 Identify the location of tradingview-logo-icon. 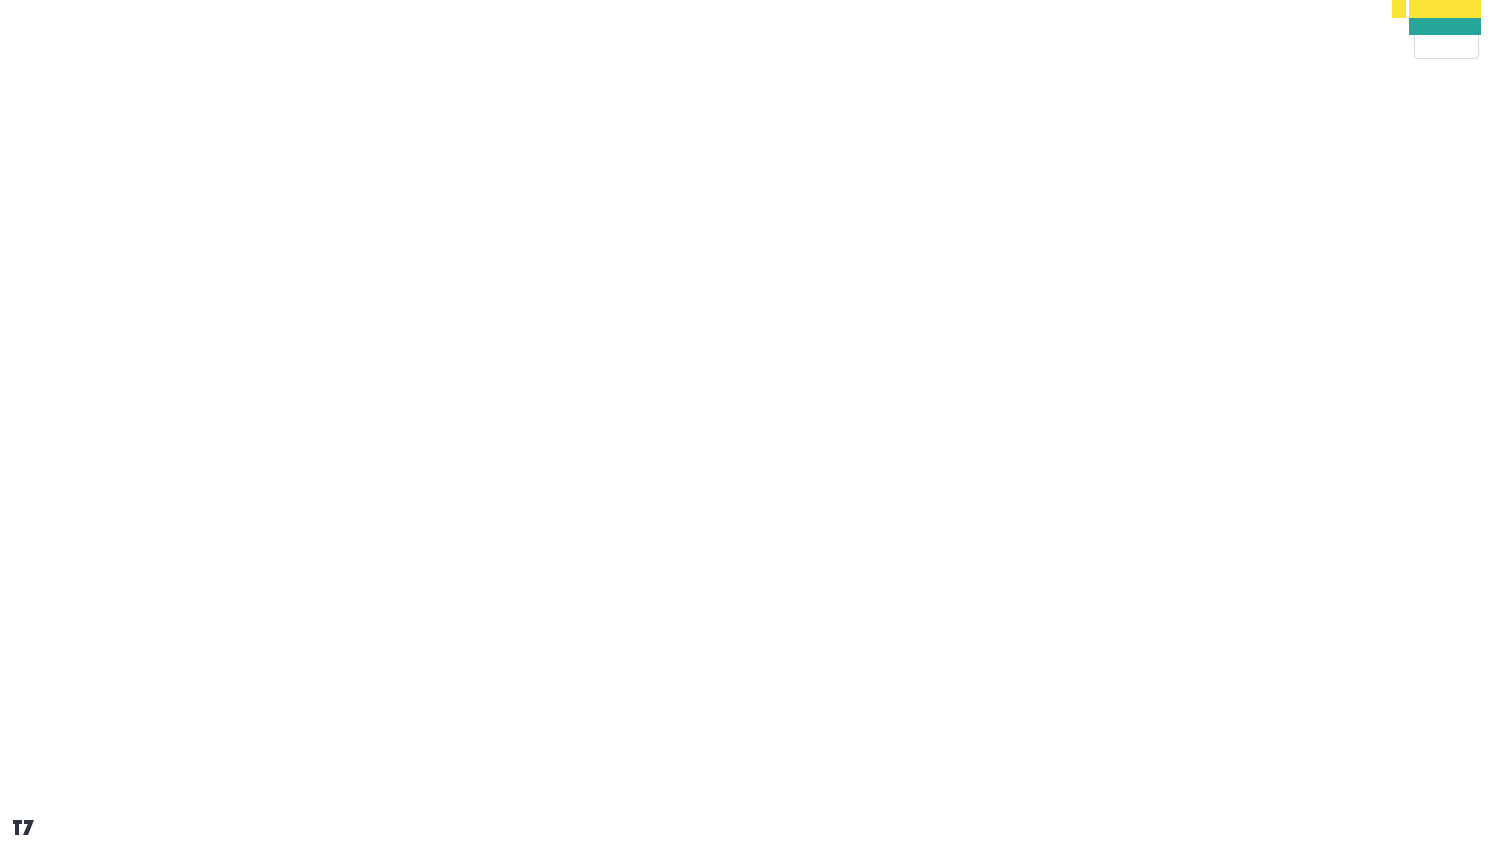
(23, 827).